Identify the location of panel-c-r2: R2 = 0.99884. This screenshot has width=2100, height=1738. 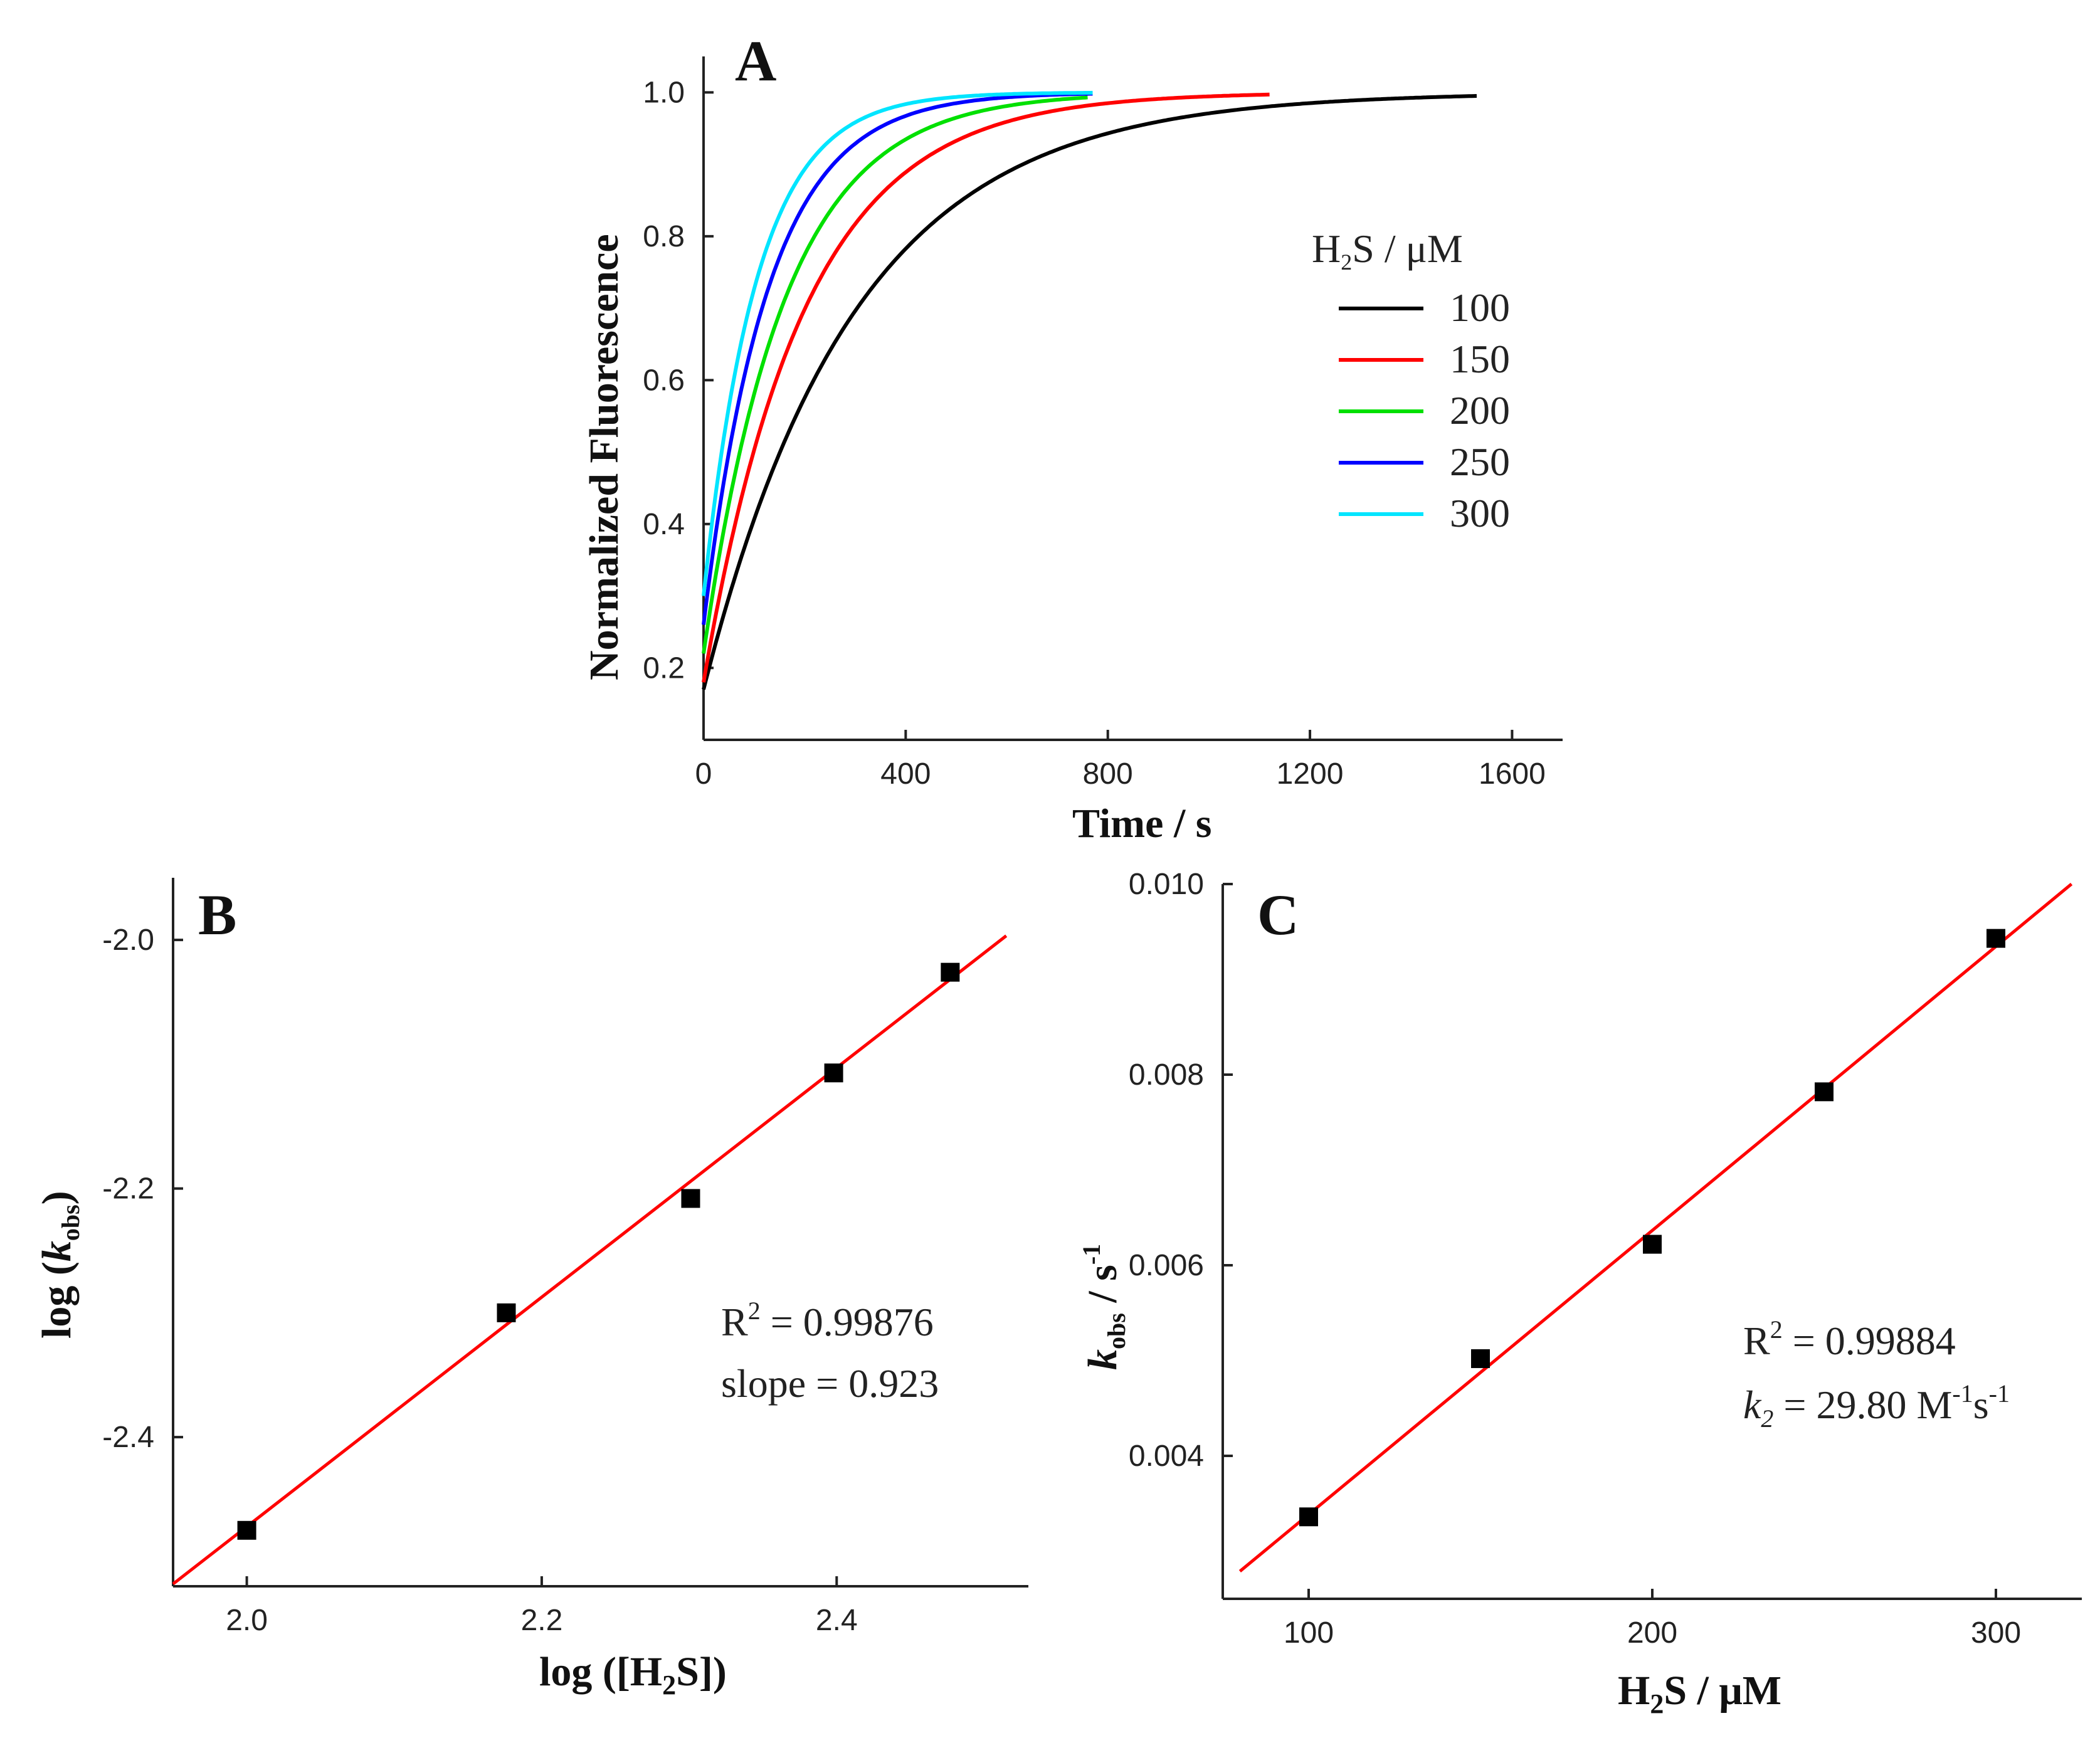
(1849, 1339).